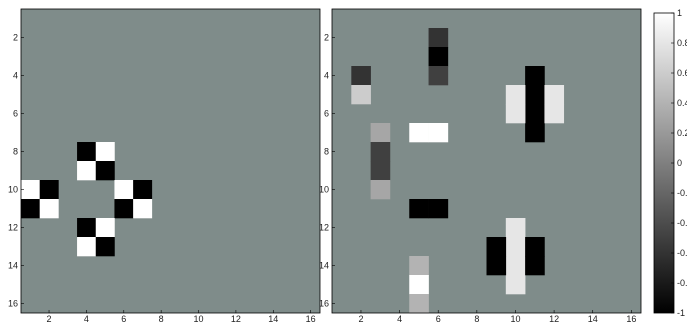 The image size is (687, 323). I want to click on colorbar-tick-label: 0.2, so click(682, 133).